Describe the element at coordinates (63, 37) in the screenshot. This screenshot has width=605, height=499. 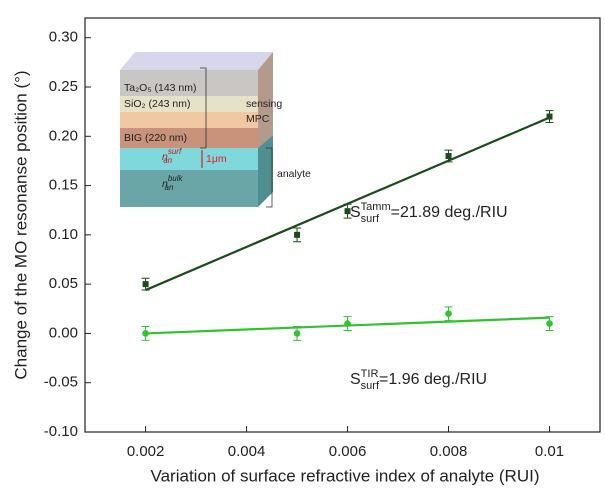
I see `y-tick-label: 0.30` at that location.